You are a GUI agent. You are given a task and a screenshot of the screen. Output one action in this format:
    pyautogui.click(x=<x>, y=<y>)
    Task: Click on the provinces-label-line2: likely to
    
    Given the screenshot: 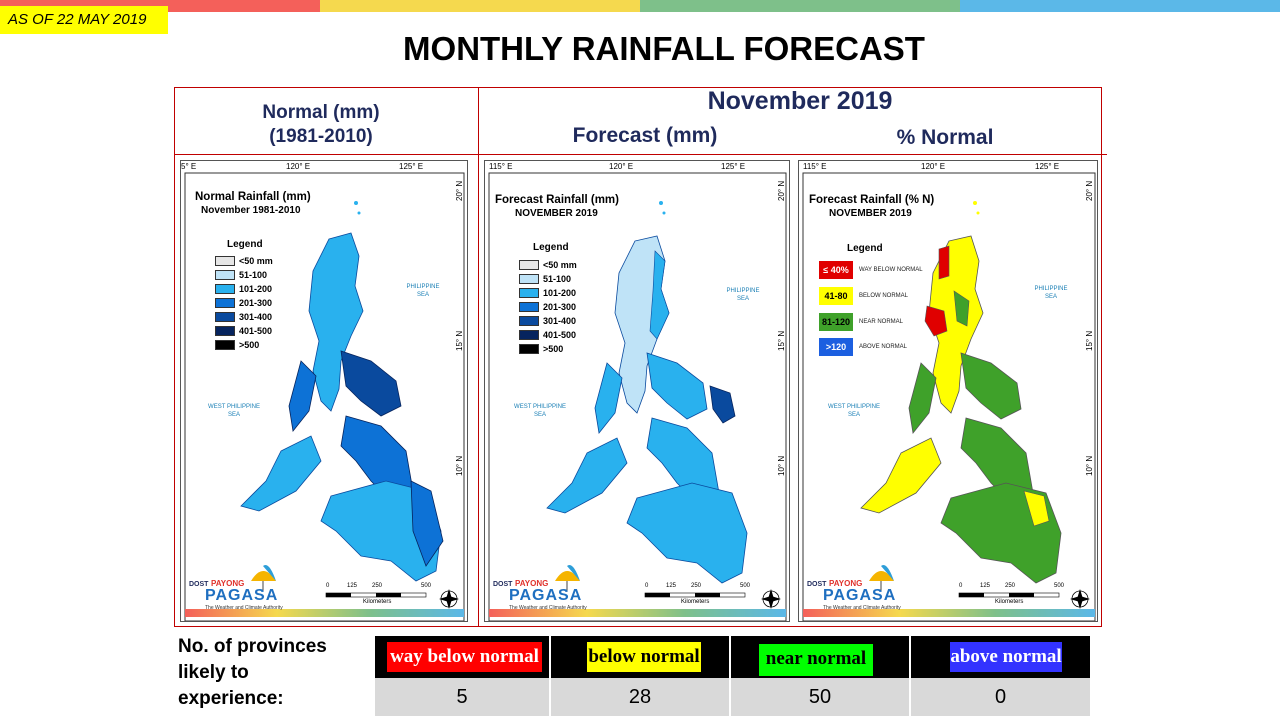 What is the action you would take?
    pyautogui.click(x=213, y=672)
    